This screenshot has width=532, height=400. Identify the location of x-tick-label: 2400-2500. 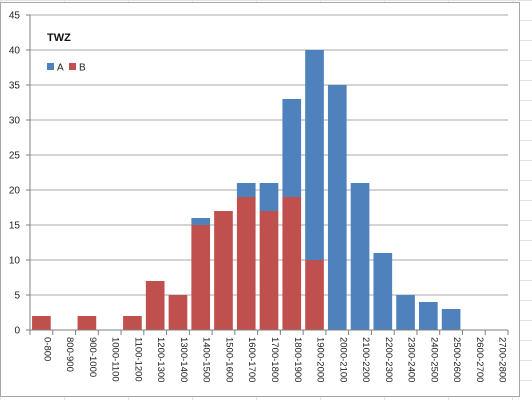
(433, 359).